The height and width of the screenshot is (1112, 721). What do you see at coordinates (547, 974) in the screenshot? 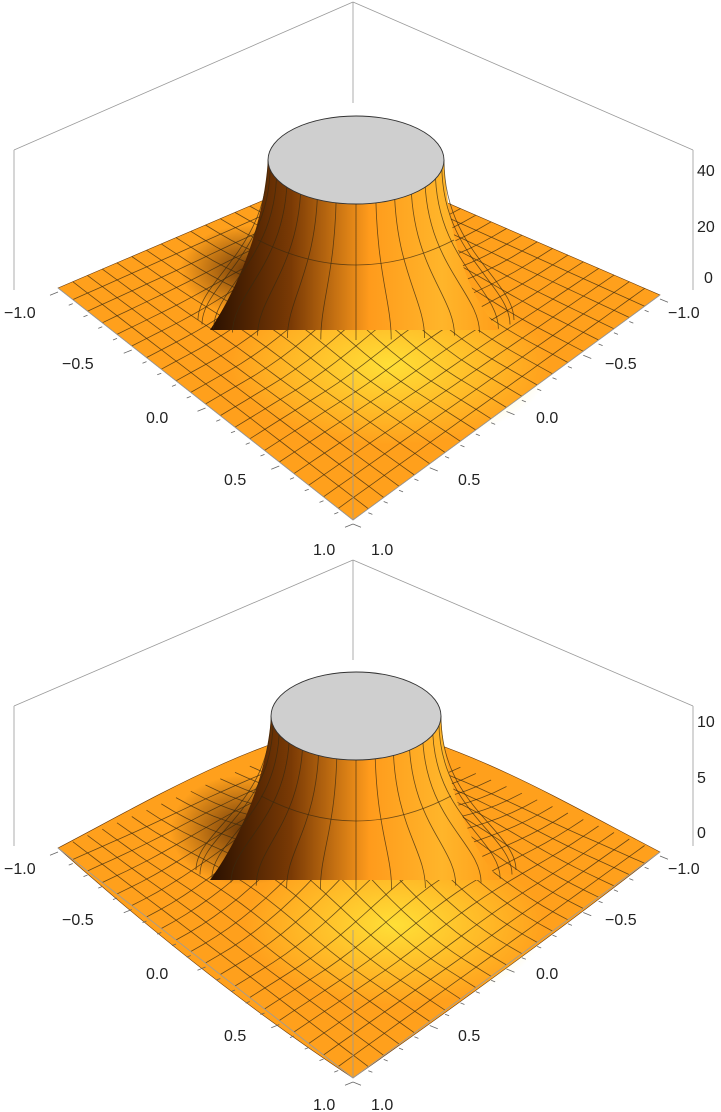
I see `y-tick-label: 0.0` at bounding box center [547, 974].